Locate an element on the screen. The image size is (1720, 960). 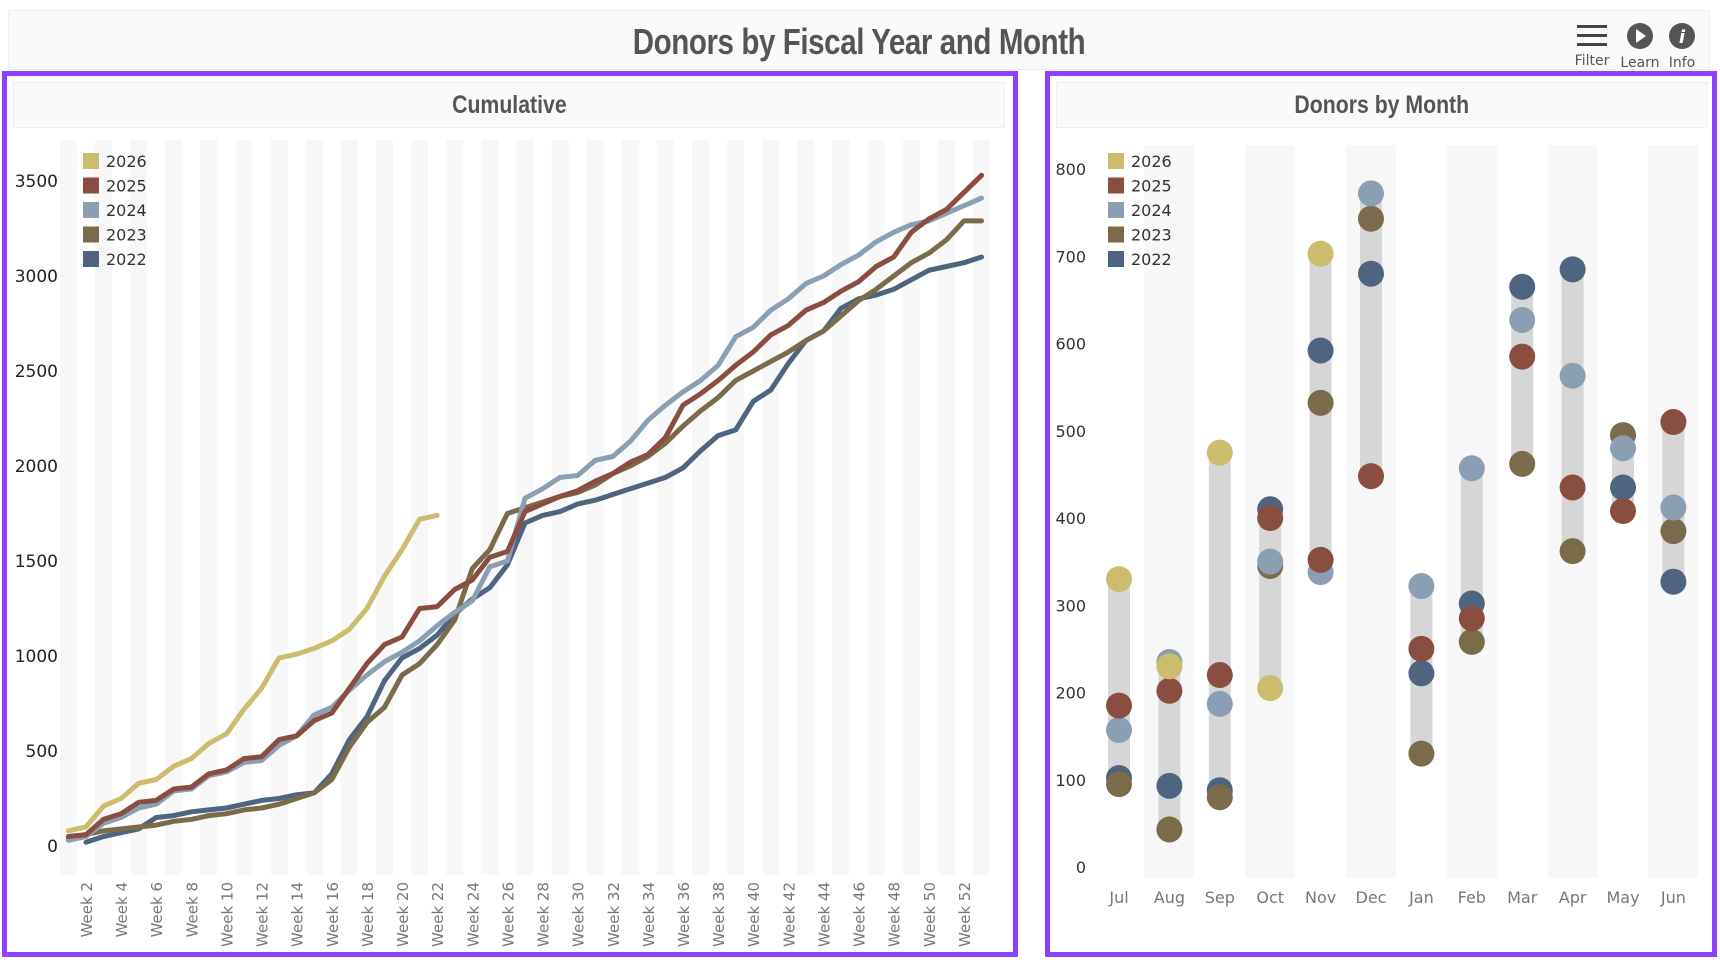
x-tick-label: Week 14 is located at coordinates (298, 914).